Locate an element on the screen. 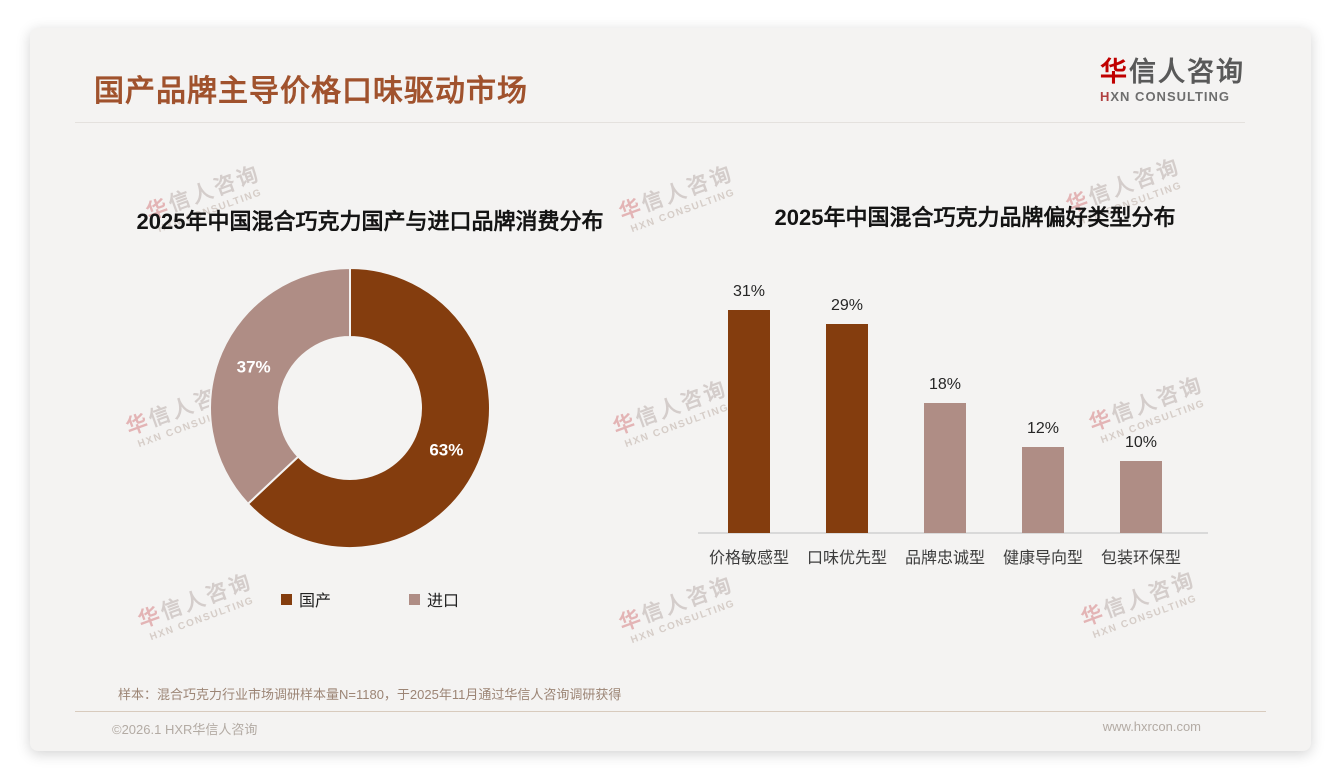 The image size is (1340, 780). bar-value-label: 10% is located at coordinates (1141, 442).